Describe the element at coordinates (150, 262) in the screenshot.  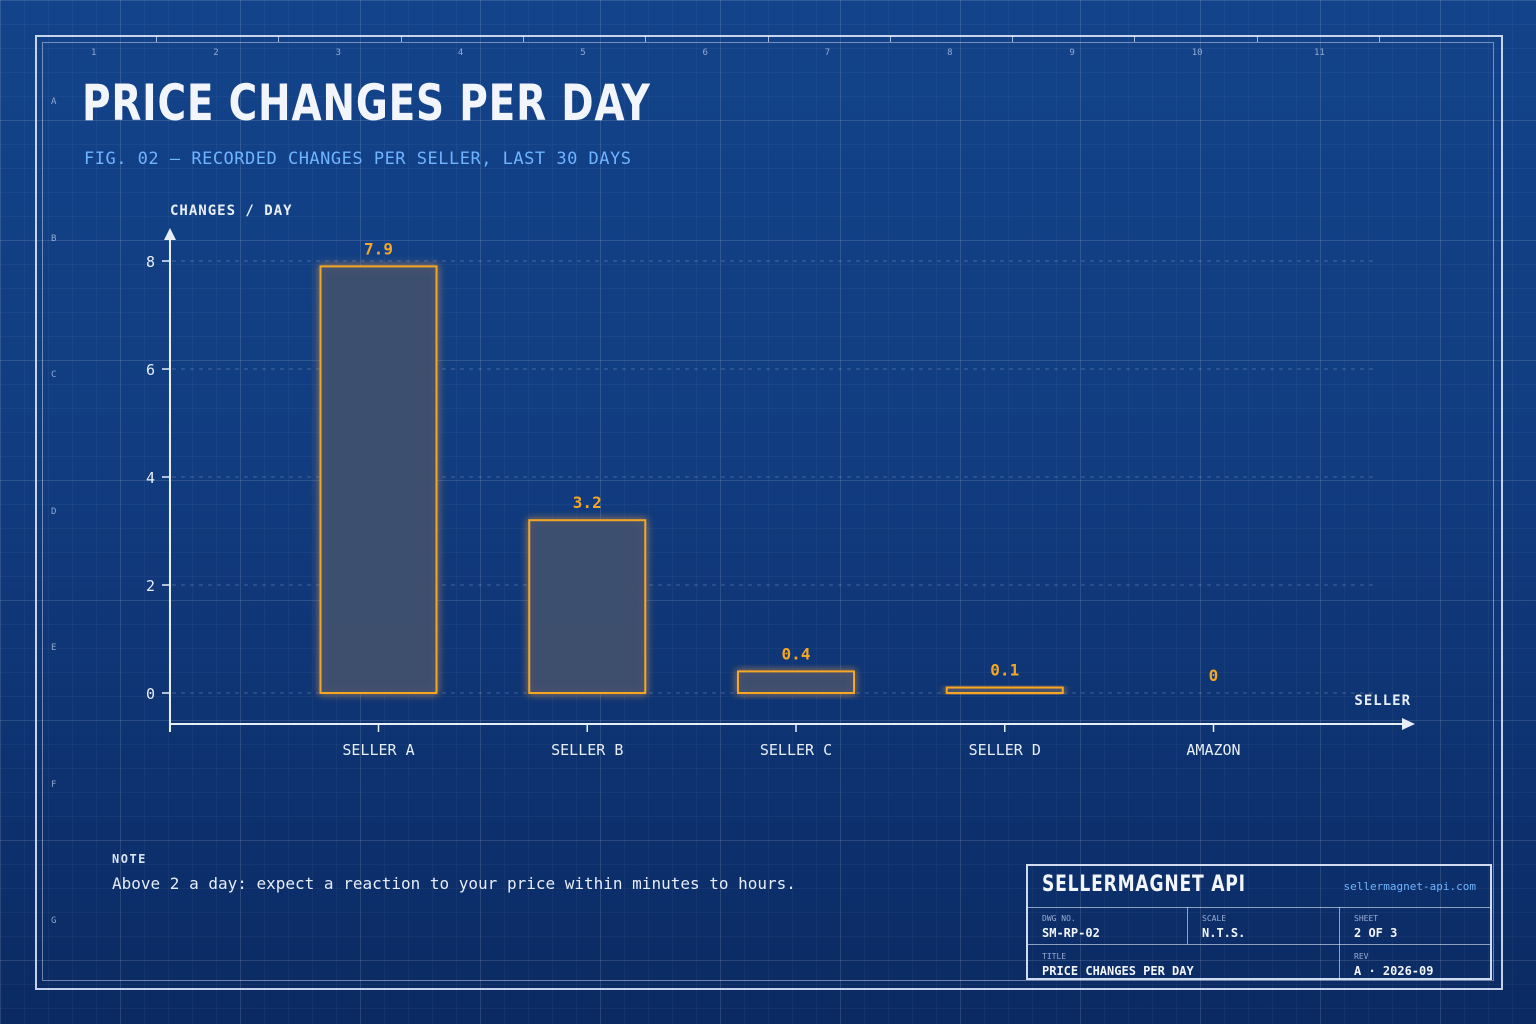
I see `y-tick-label: 8` at that location.